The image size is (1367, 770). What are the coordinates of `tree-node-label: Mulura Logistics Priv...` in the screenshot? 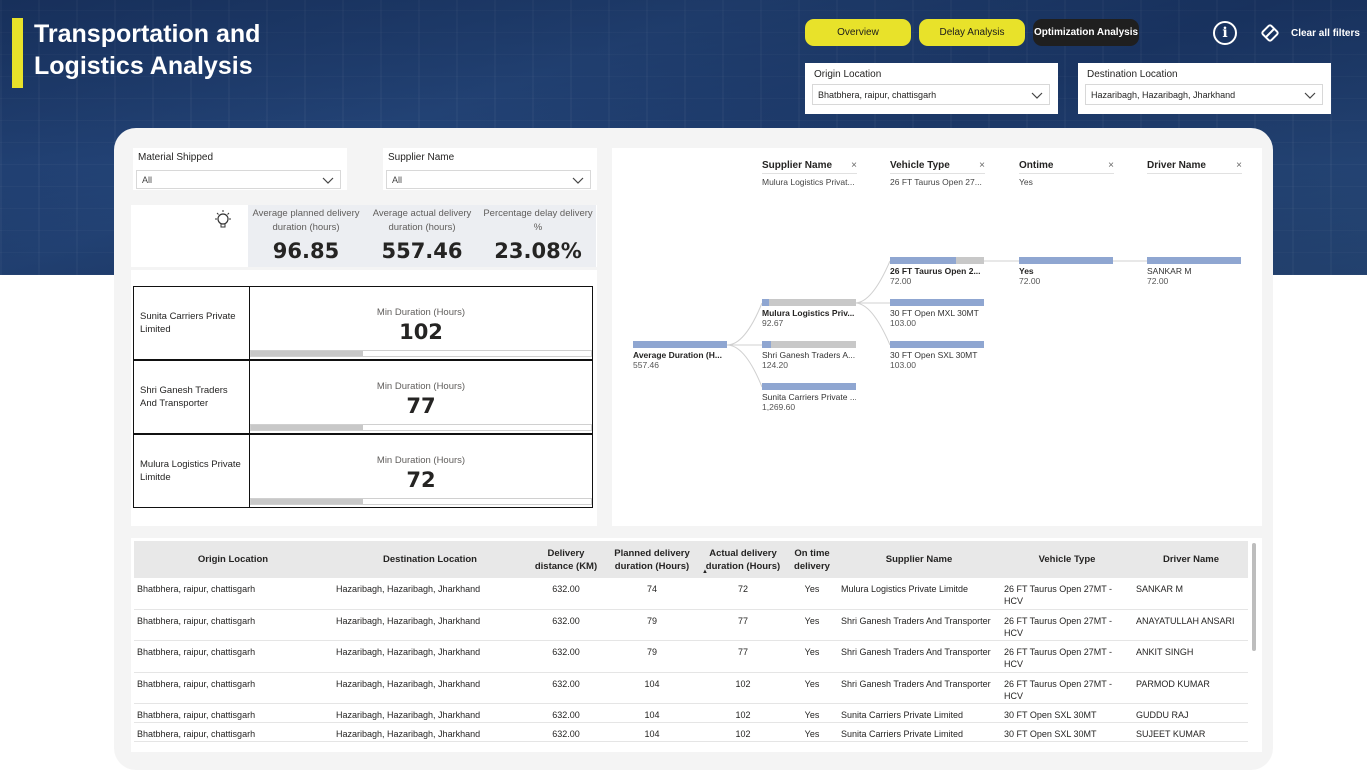 It's located at (808, 313).